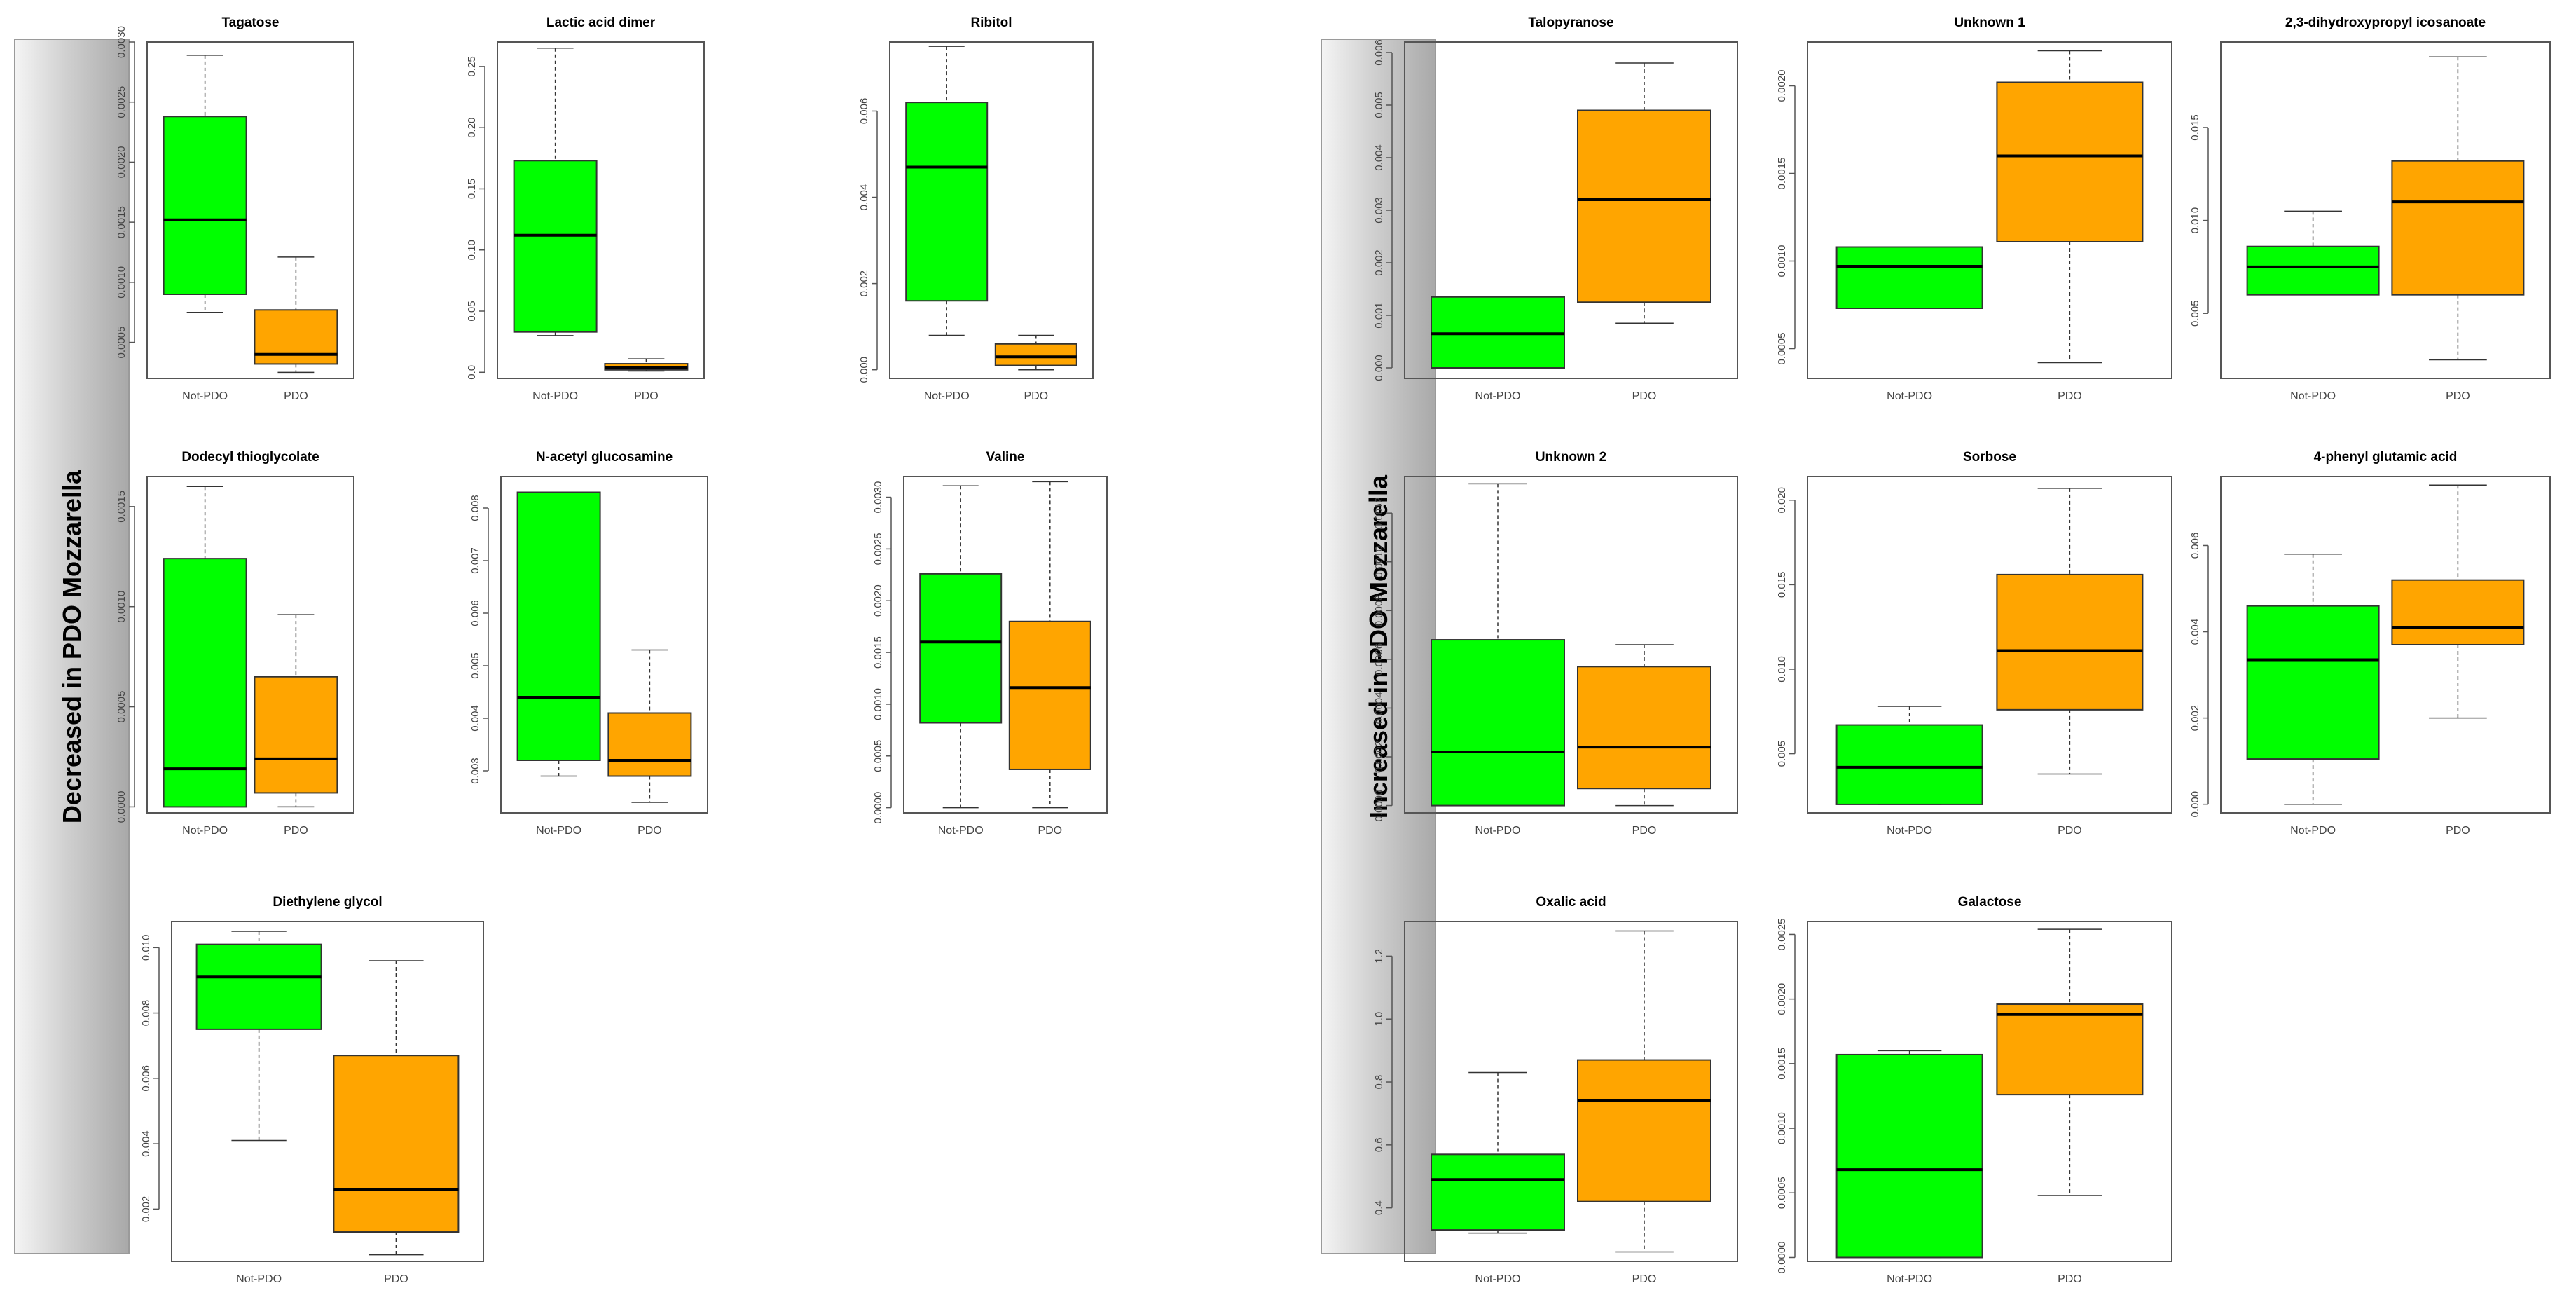 The height and width of the screenshot is (1302, 2576). What do you see at coordinates (1782, 261) in the screenshot?
I see `y-tick-label: 0.0010` at bounding box center [1782, 261].